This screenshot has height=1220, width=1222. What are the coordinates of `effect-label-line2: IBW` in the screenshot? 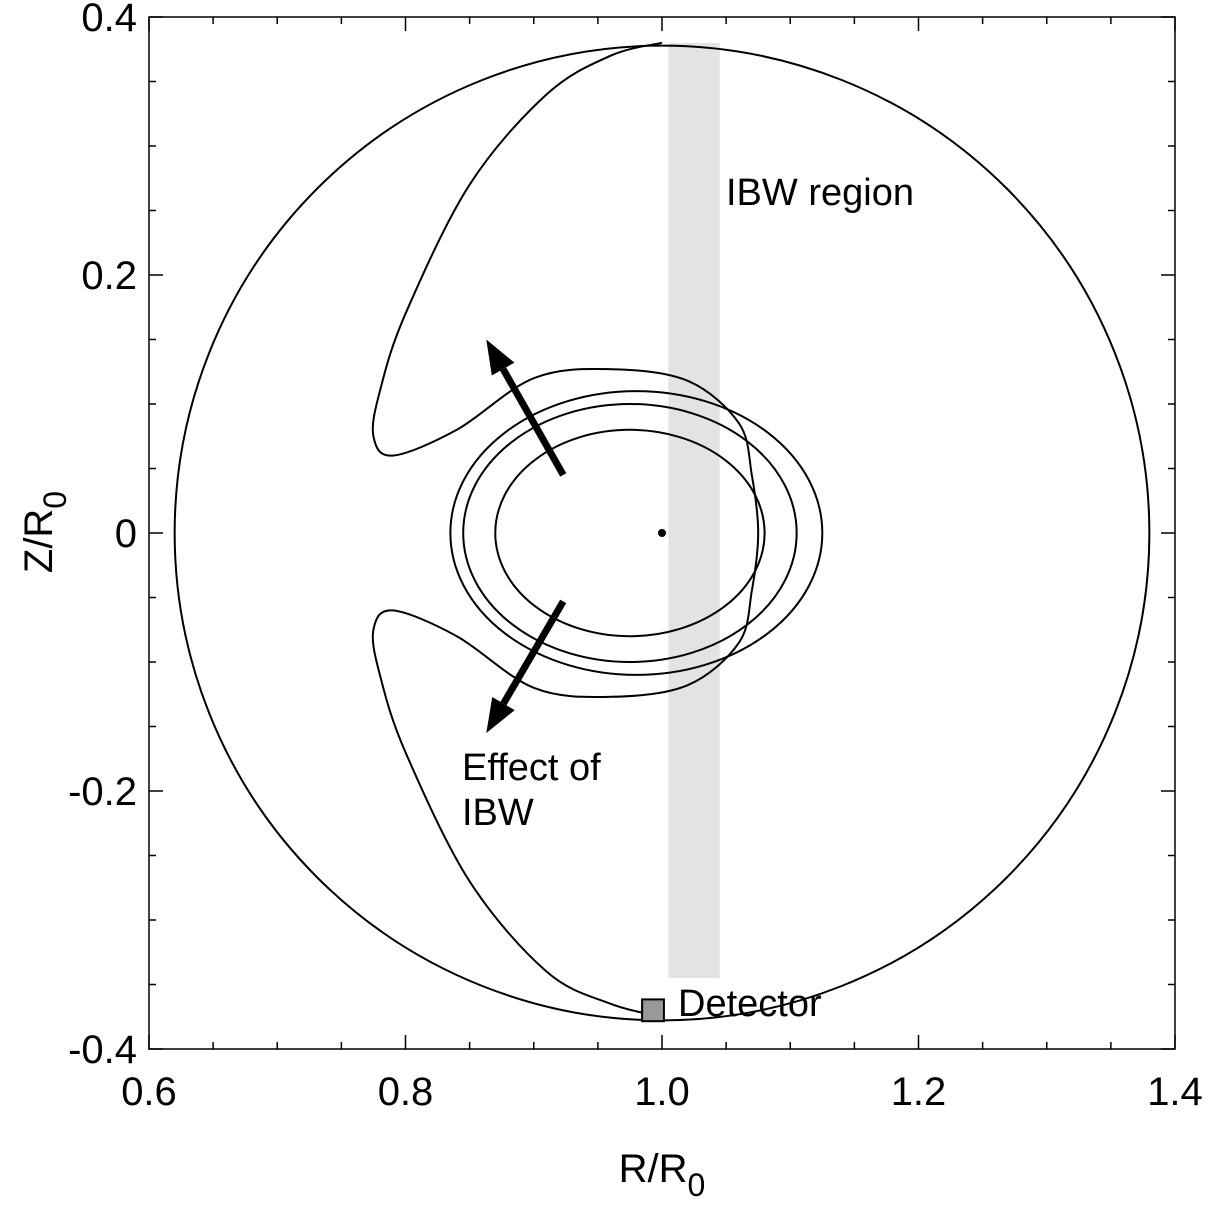 It's located at (498, 813).